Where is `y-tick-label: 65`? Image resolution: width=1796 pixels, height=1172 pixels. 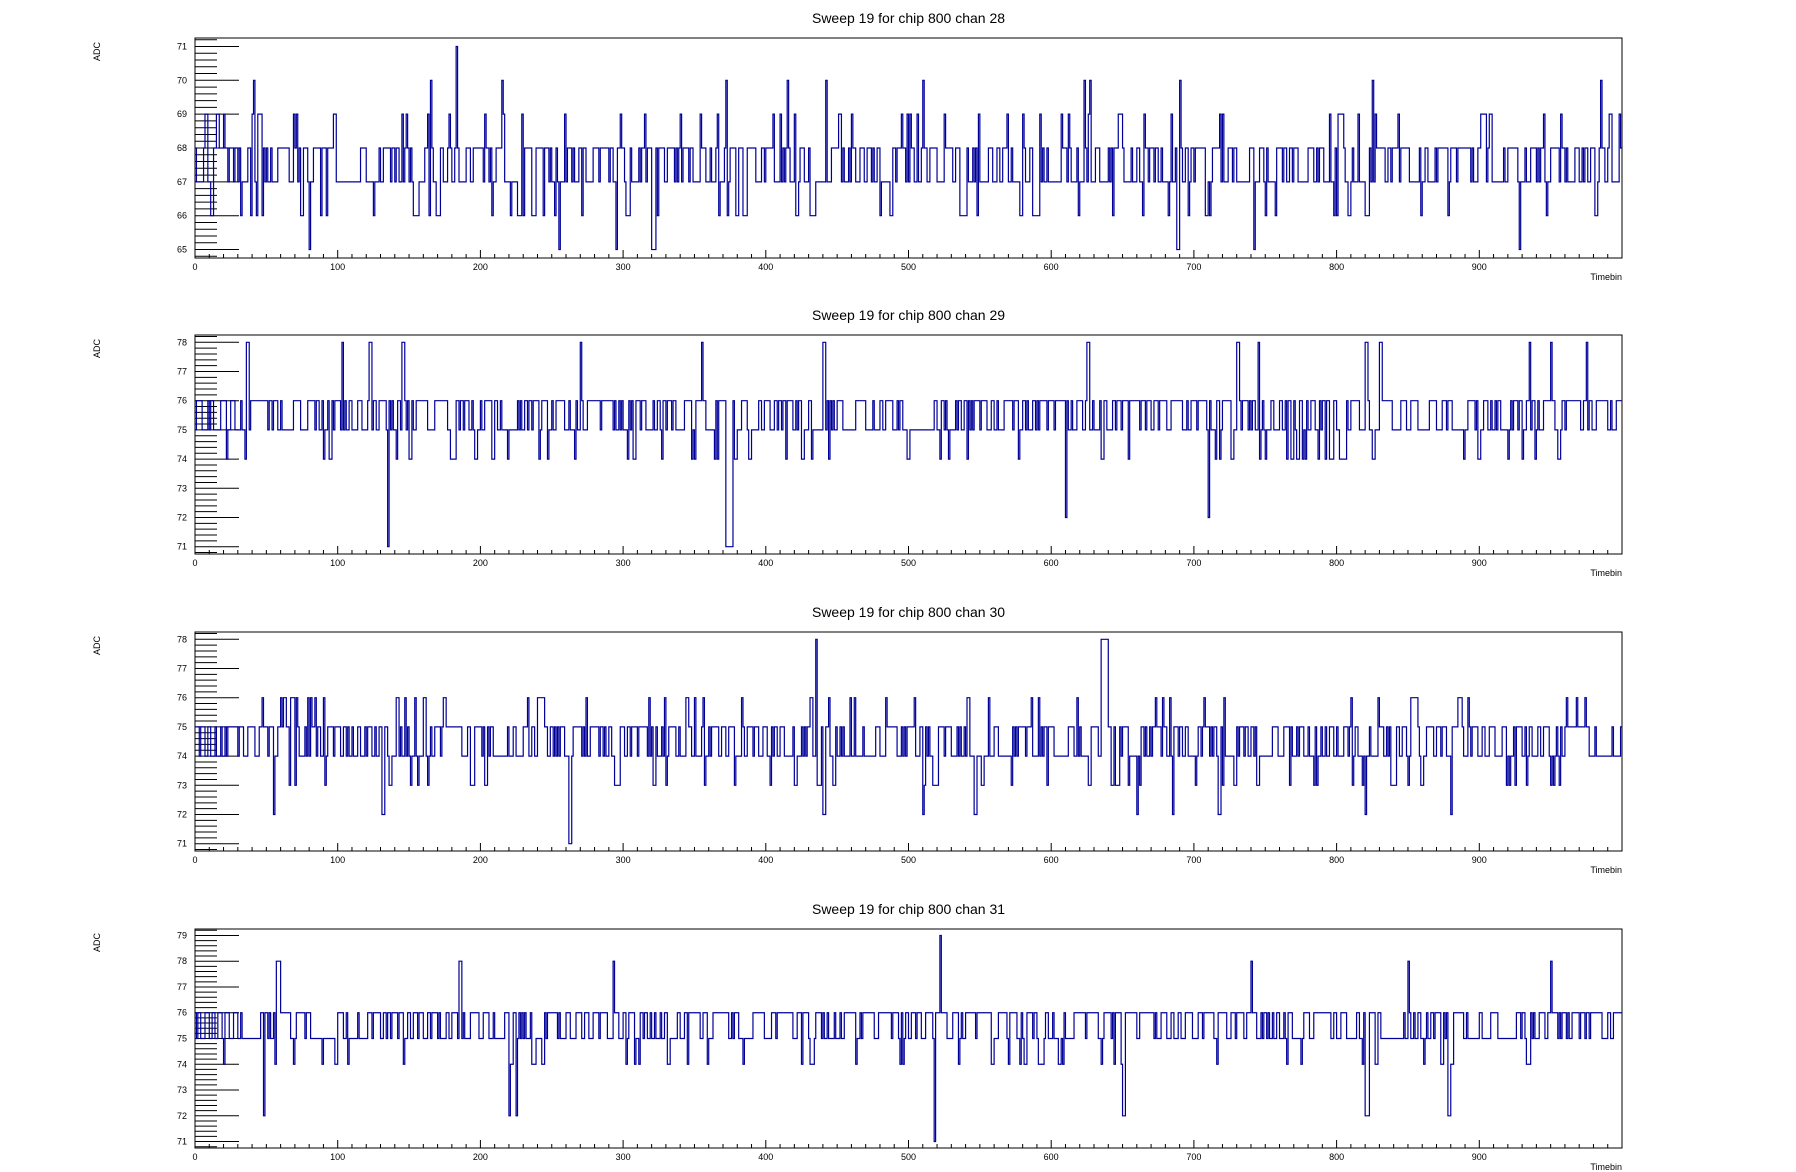
y-tick-label: 65 is located at coordinates (182, 250).